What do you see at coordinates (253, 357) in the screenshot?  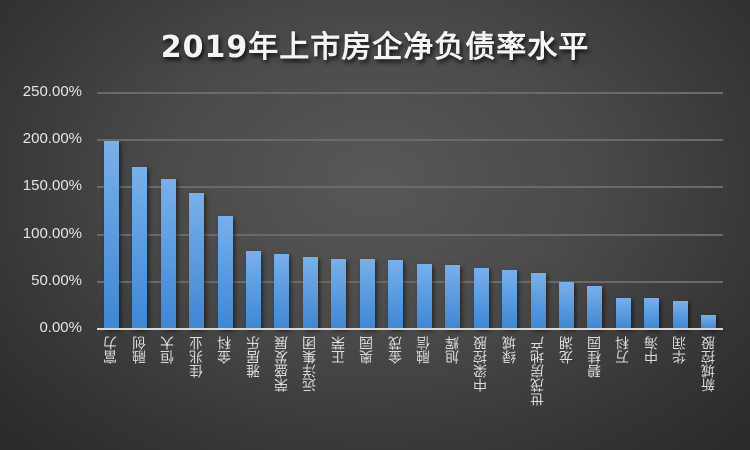 I see `x-tick-label: 雅居乐` at bounding box center [253, 357].